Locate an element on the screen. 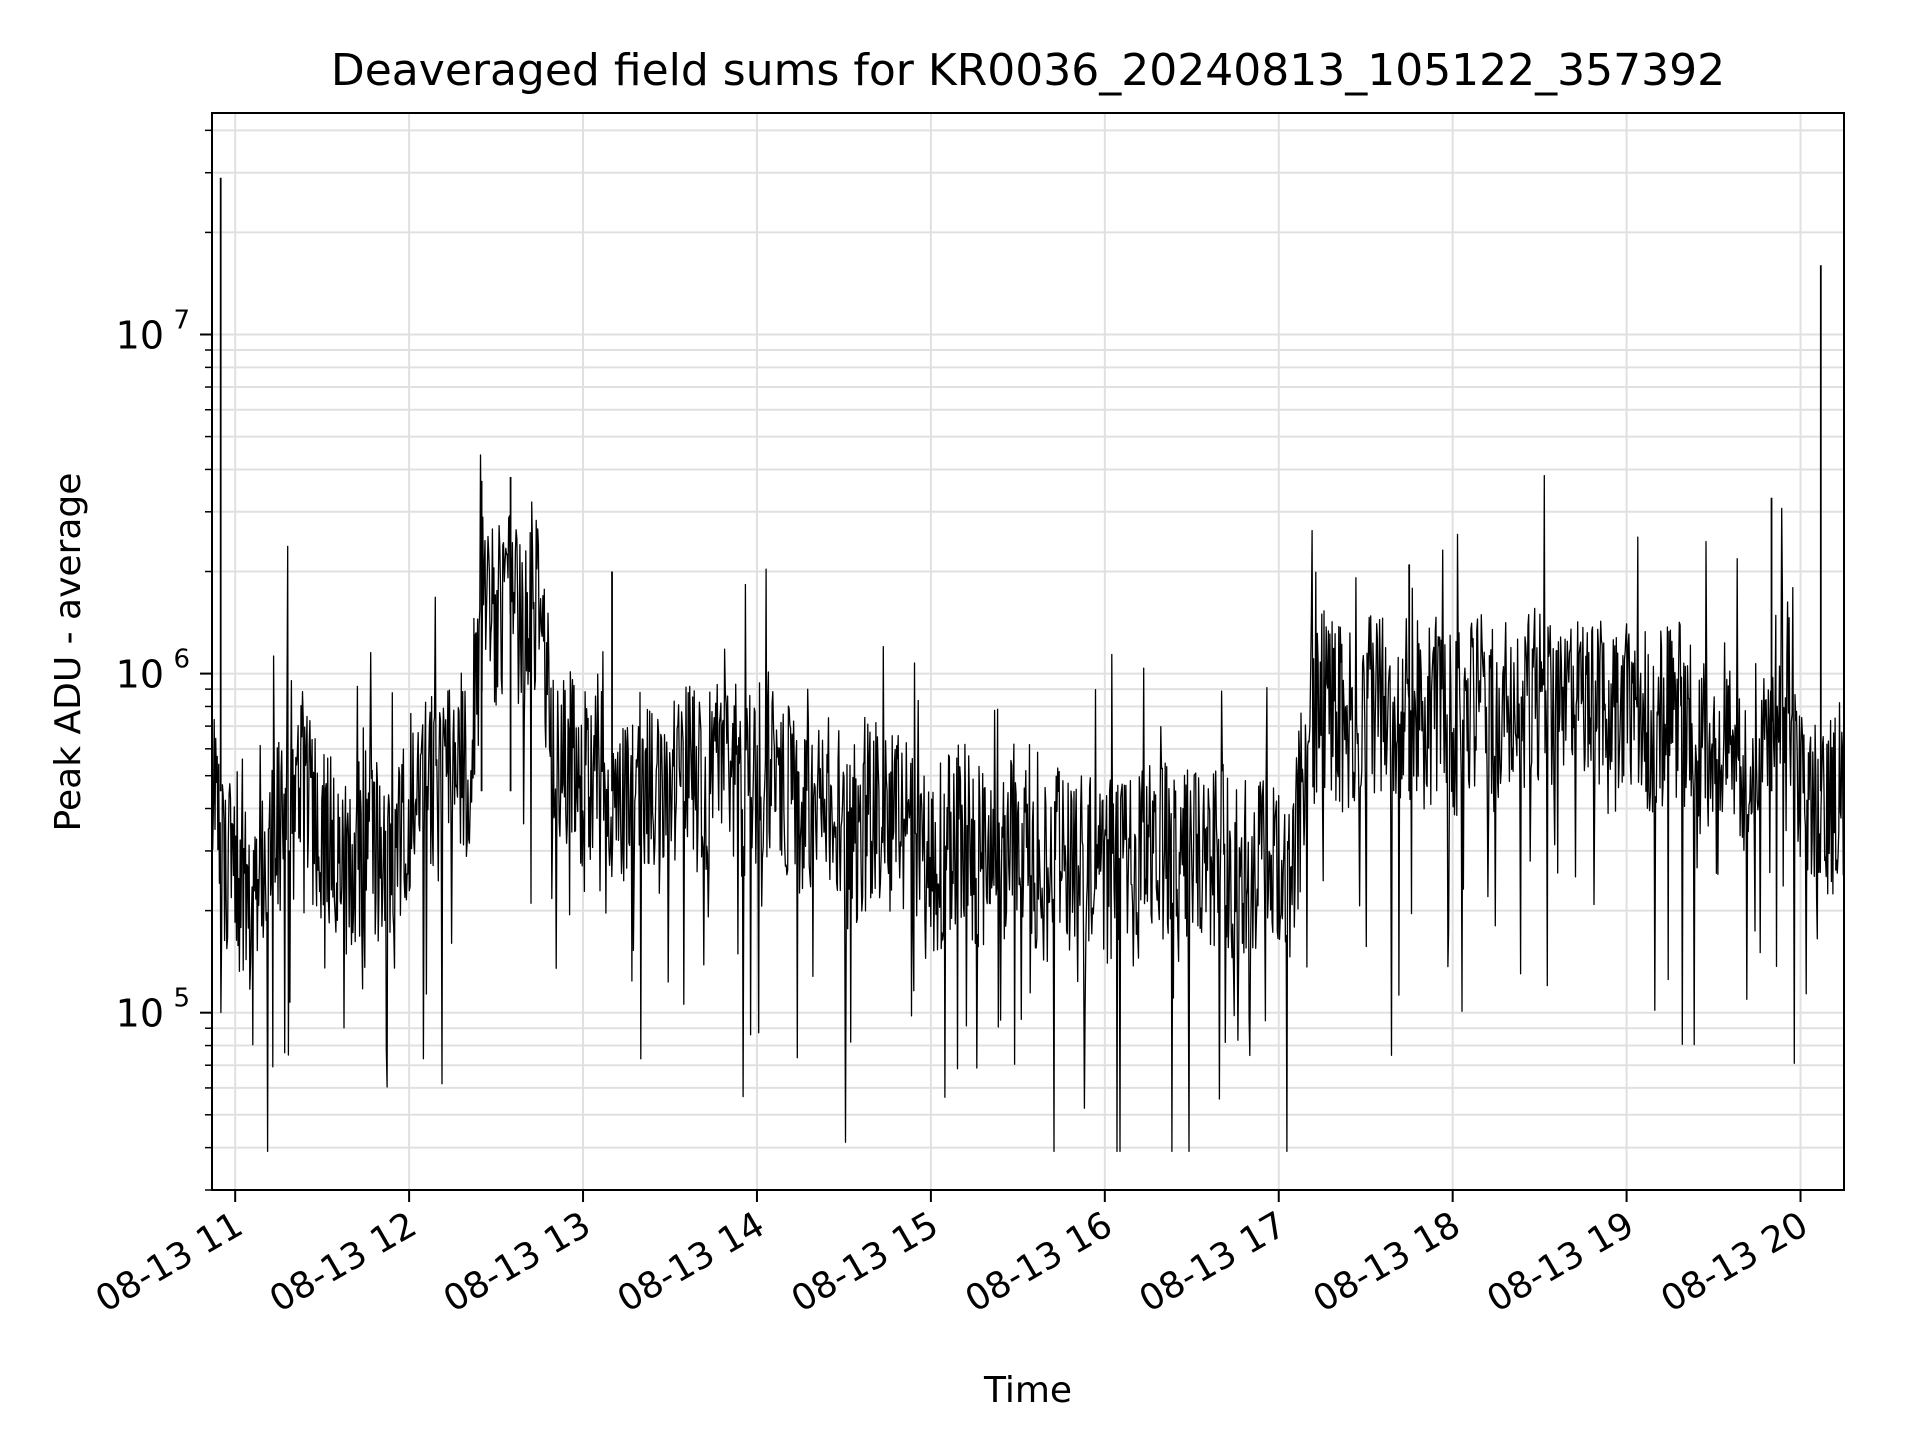 This screenshot has width=1920, height=1440. y-tick-label-exponent: 7 is located at coordinates (181, 321).